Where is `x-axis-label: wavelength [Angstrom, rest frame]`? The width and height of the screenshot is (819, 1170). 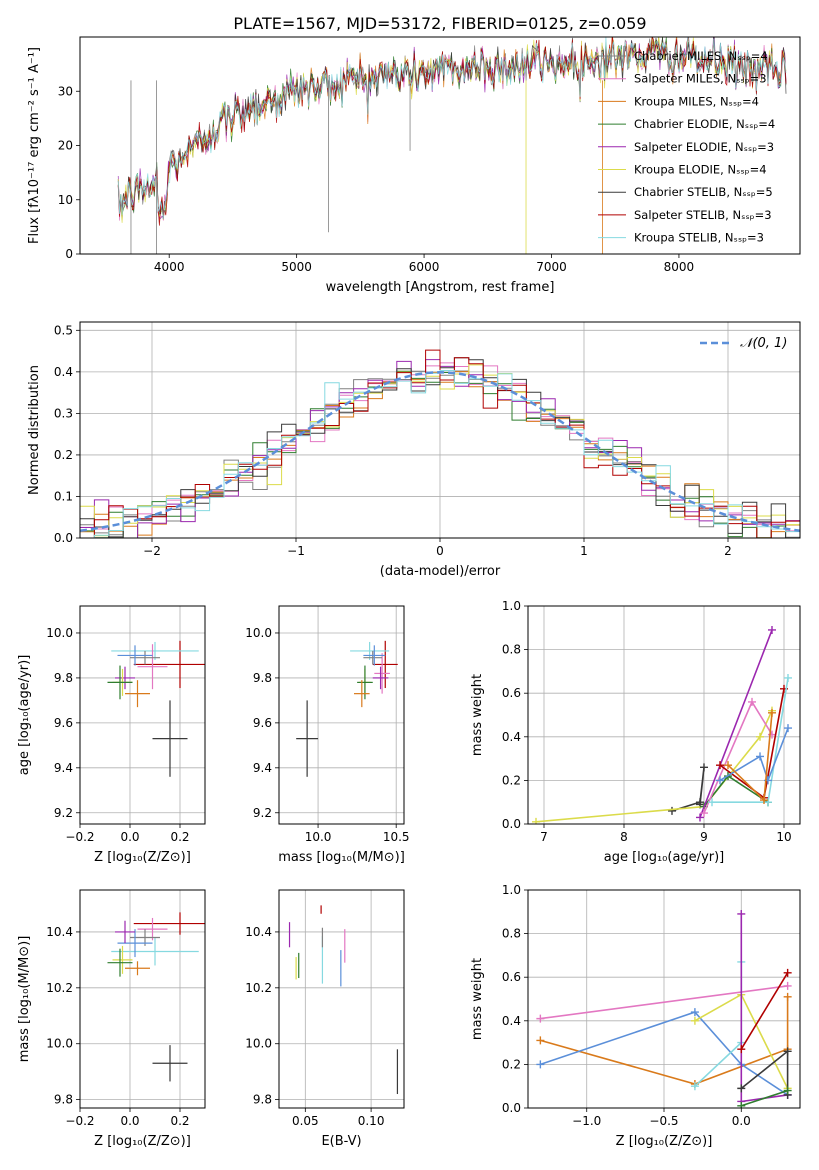
x-axis-label: wavelength [Angstrom, rest frame] is located at coordinates (440, 287).